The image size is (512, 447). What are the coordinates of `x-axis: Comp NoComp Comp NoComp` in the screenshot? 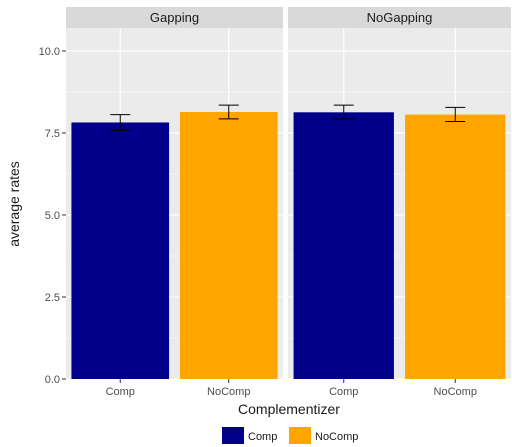 It's located at (291, 388).